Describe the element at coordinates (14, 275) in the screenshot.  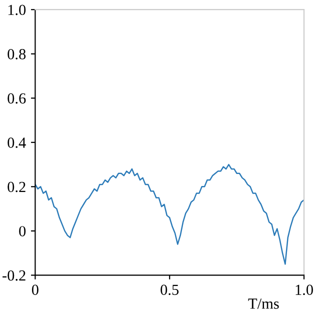
I see `y-tick-label: -0.2` at that location.